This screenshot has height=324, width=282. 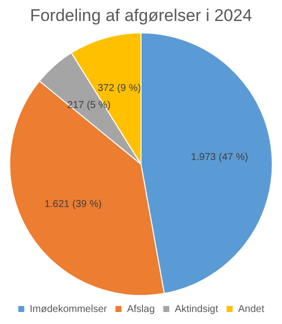 What do you see at coordinates (219, 157) in the screenshot?
I see `data-label: 1.973 (47 %)` at bounding box center [219, 157].